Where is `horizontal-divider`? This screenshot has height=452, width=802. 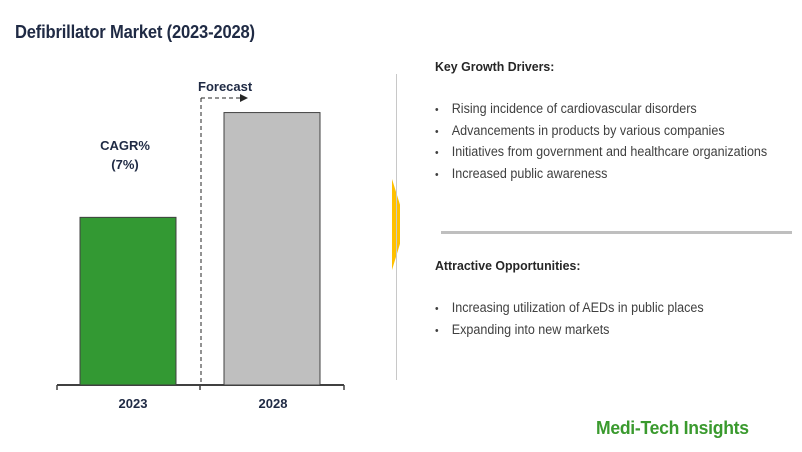 horizontal-divider is located at coordinates (616, 232).